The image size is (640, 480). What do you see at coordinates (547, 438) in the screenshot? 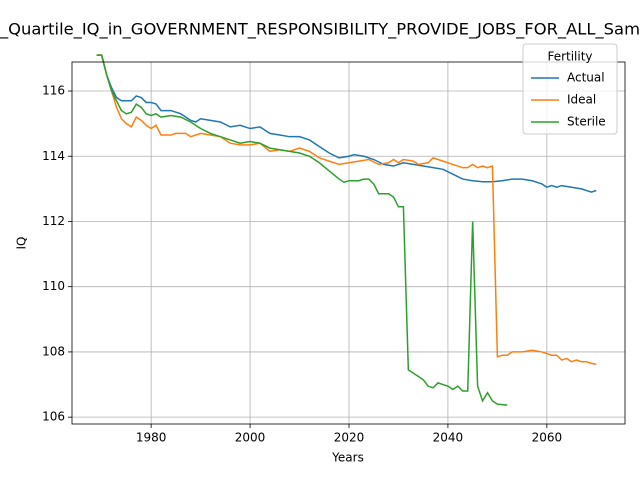
I see `x-tick-label: 2060` at bounding box center [547, 438].